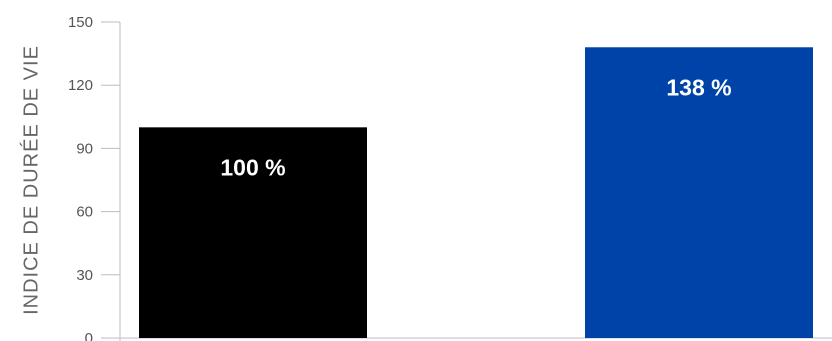 The width and height of the screenshot is (832, 341). What do you see at coordinates (80, 22) in the screenshot?
I see `y-tick-label: 150` at bounding box center [80, 22].